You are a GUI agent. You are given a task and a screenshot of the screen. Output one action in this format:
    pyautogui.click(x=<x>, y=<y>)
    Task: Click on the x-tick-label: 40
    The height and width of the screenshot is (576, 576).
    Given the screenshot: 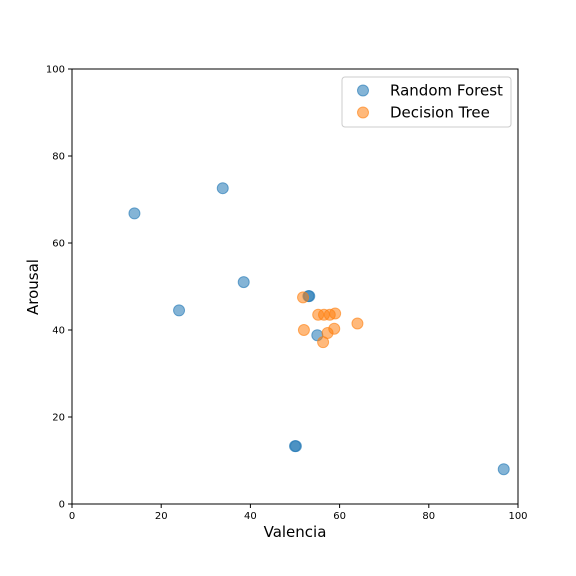 What is the action you would take?
    pyautogui.click(x=250, y=516)
    